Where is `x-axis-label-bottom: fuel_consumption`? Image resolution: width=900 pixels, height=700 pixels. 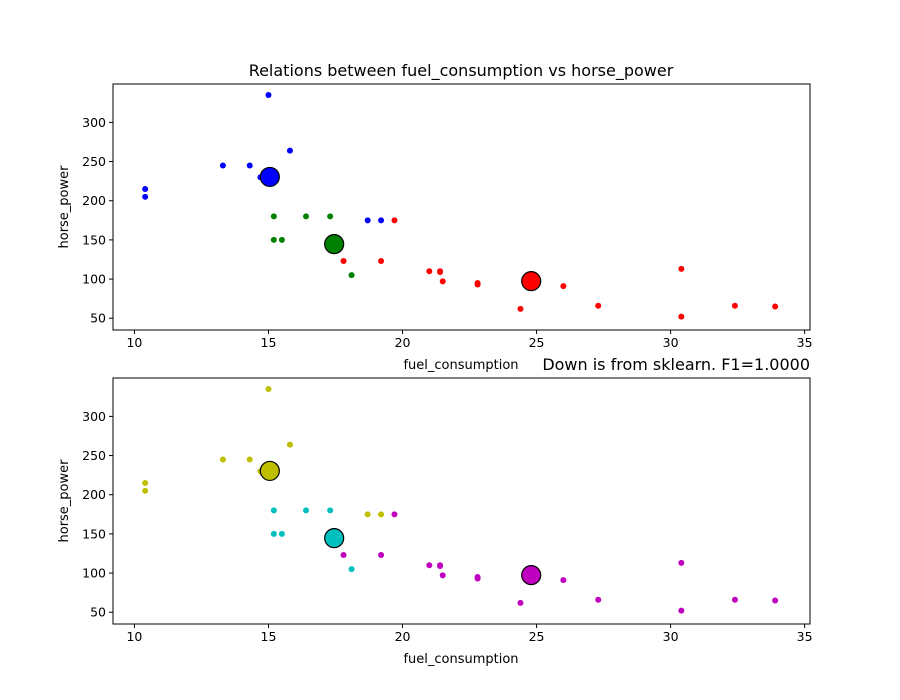 x-axis-label-bottom: fuel_consumption is located at coordinates (460, 659).